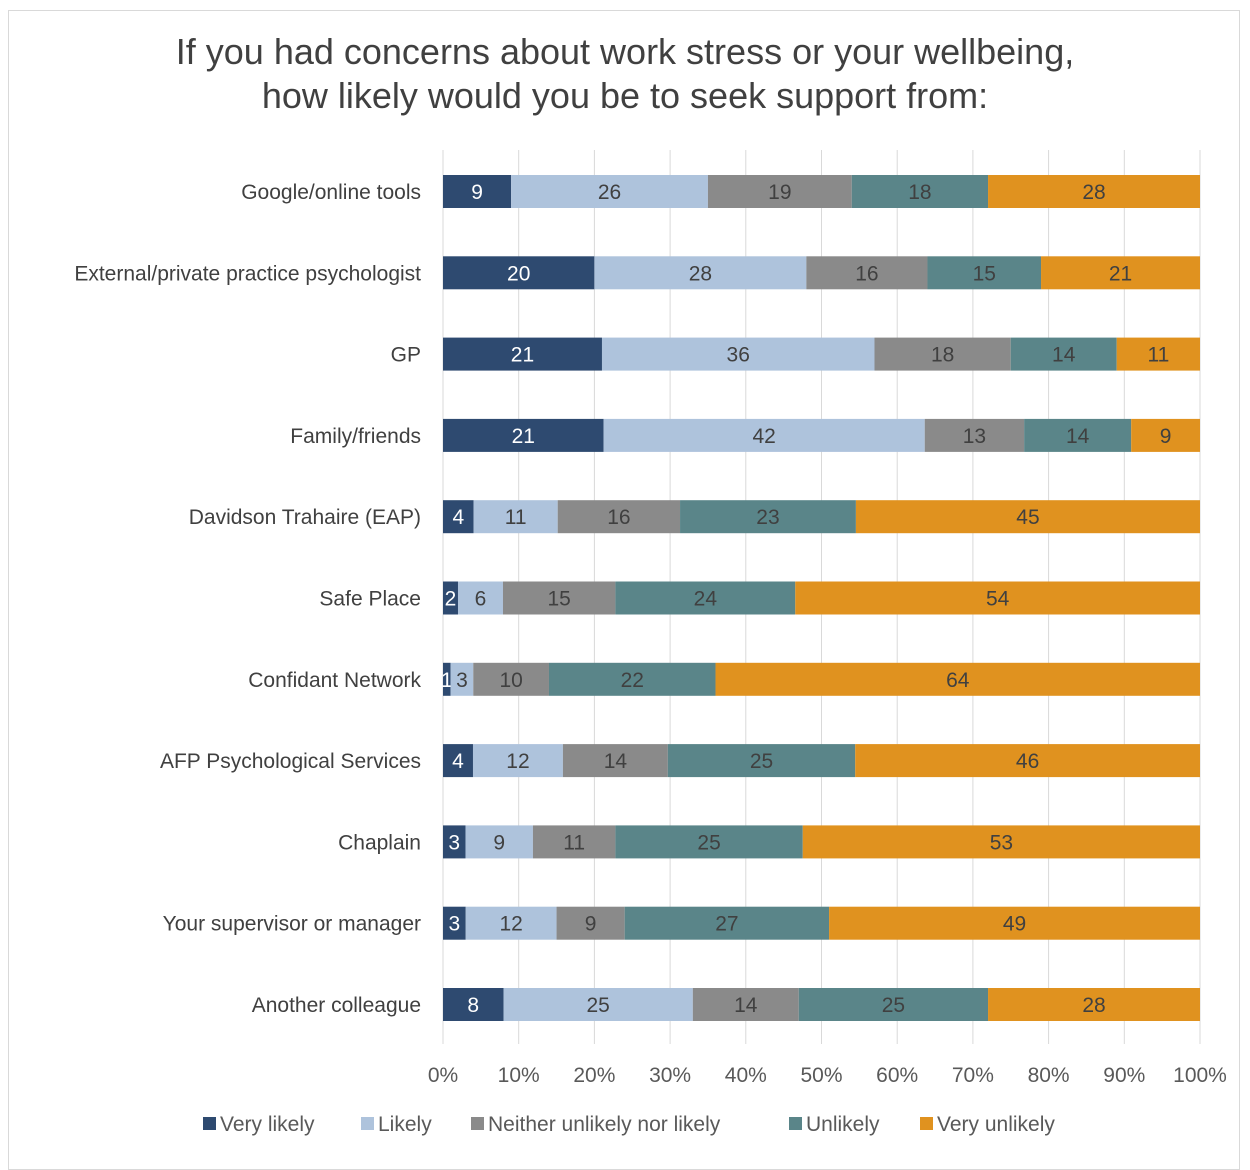  Describe the element at coordinates (974, 436) in the screenshot. I see `data-label: 13` at that location.